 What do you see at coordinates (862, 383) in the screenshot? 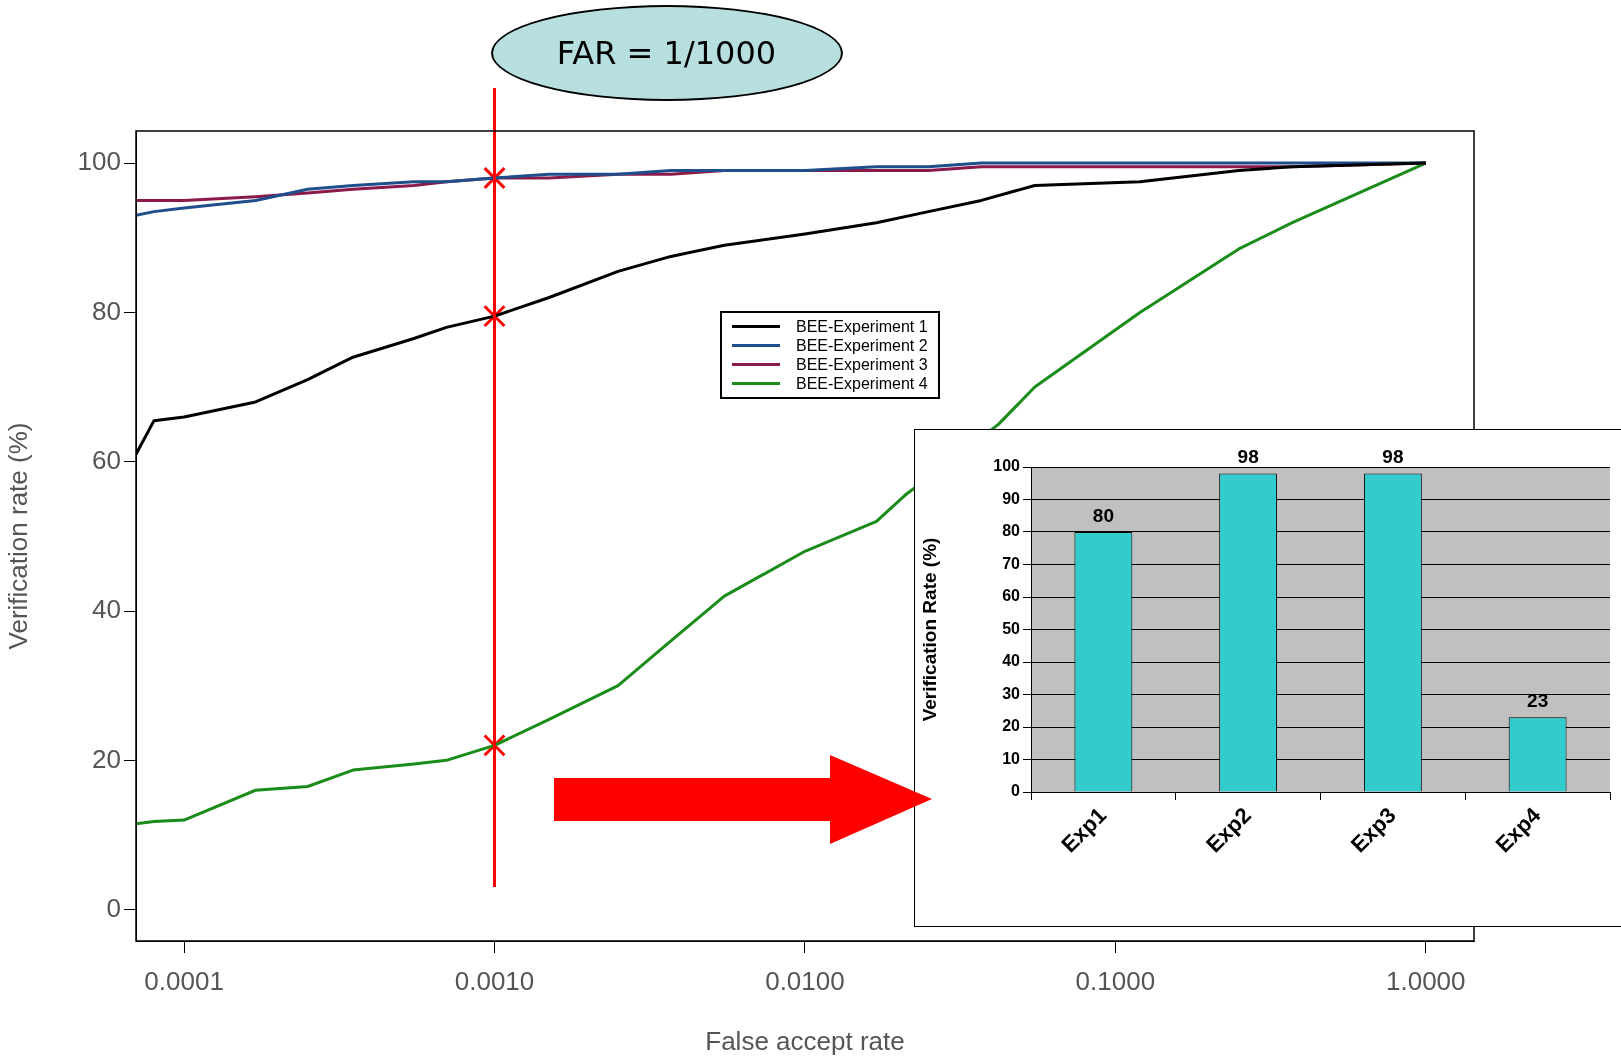
I see `legend-label: BEE-Experiment 4` at bounding box center [862, 383].